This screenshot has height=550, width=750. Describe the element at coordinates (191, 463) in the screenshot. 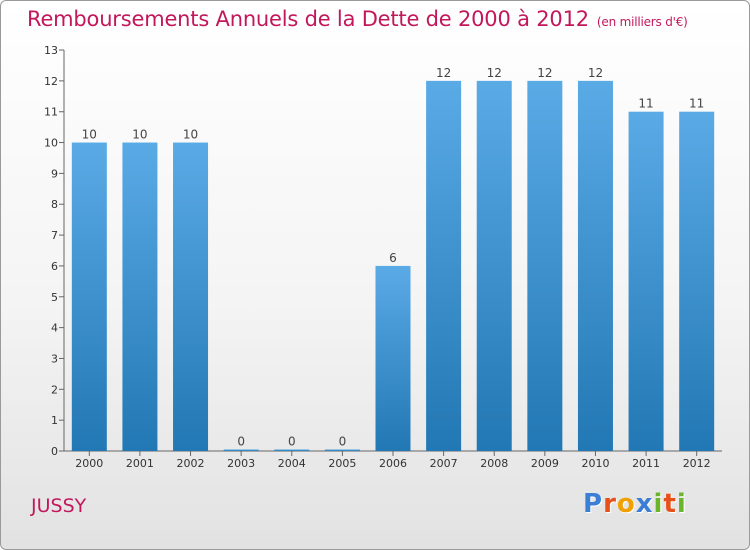

I see `x-tick-label: 2002` at that location.